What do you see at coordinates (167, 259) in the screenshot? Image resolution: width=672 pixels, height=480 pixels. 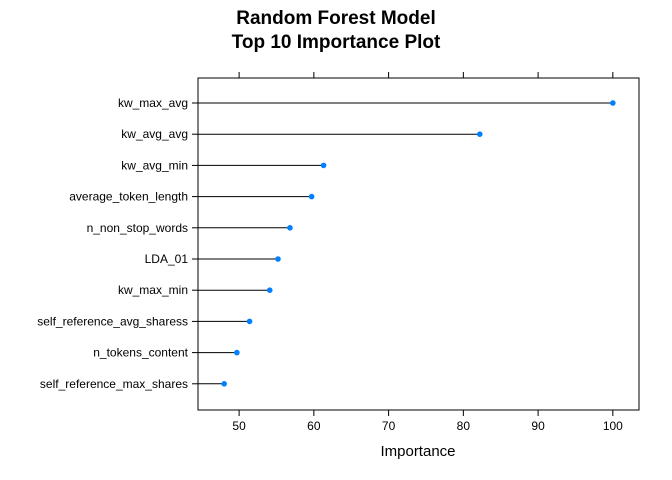 I see `category-label: LDA_01` at bounding box center [167, 259].